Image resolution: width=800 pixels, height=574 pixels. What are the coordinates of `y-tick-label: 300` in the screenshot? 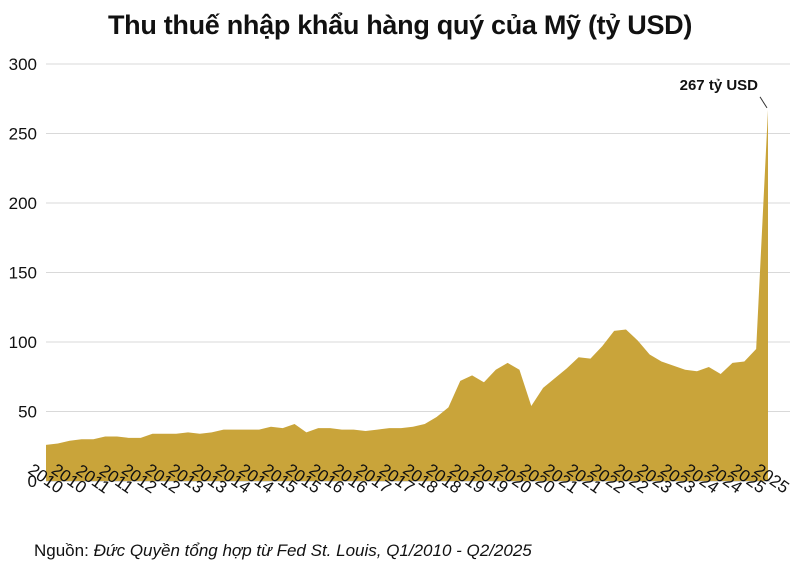 It's located at (23, 64).